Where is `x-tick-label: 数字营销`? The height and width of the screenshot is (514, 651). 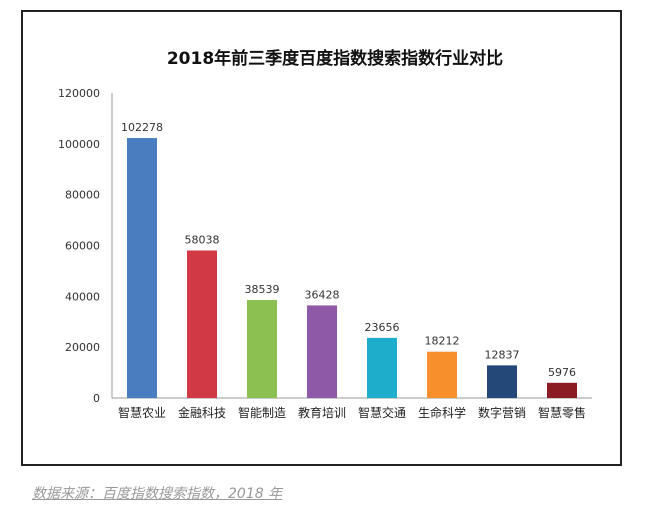
x-tick-label: 数字营销 is located at coordinates (502, 412).